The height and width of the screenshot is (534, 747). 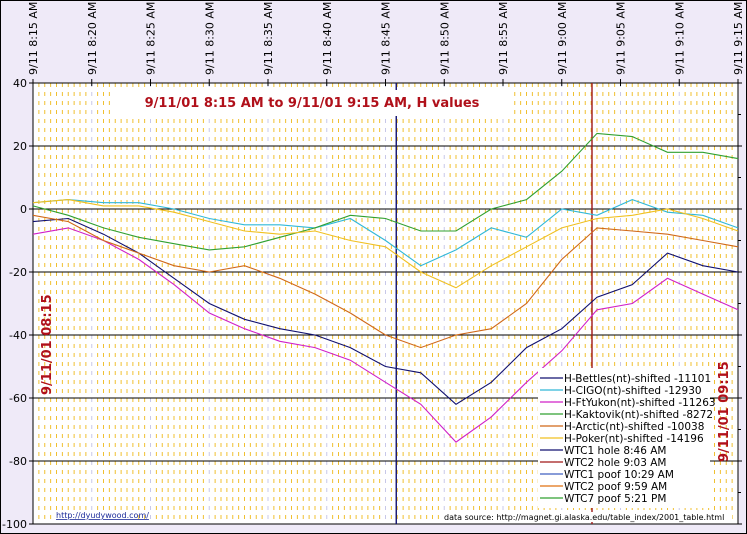 I want to click on legend-item: WTC1 poof 10:29 AM, so click(x=619, y=475).